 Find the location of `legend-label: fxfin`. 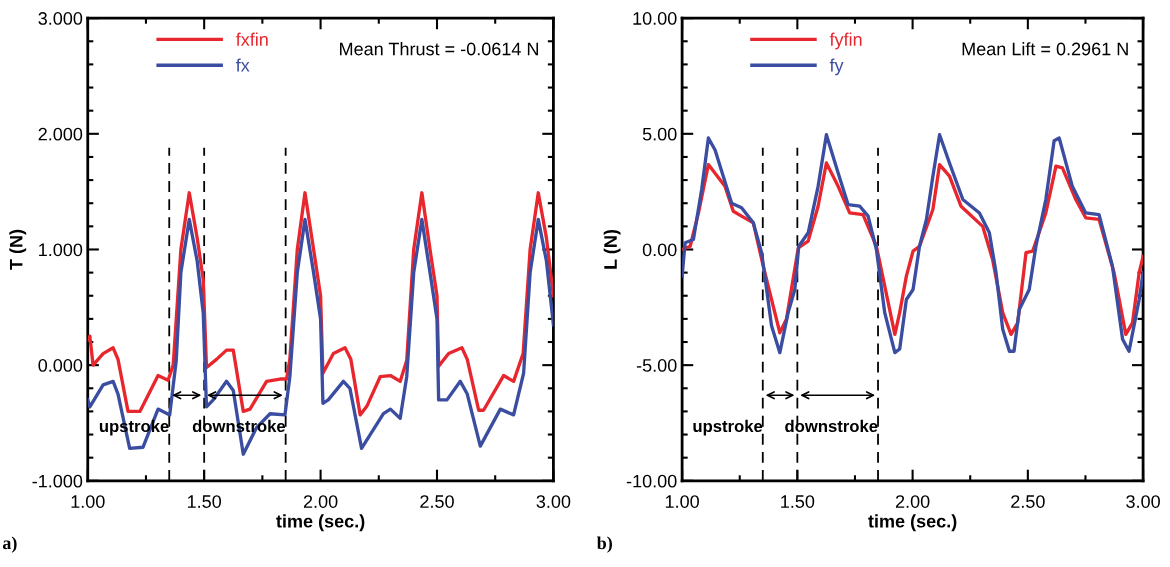

legend-label: fxfin is located at coordinates (251, 39).